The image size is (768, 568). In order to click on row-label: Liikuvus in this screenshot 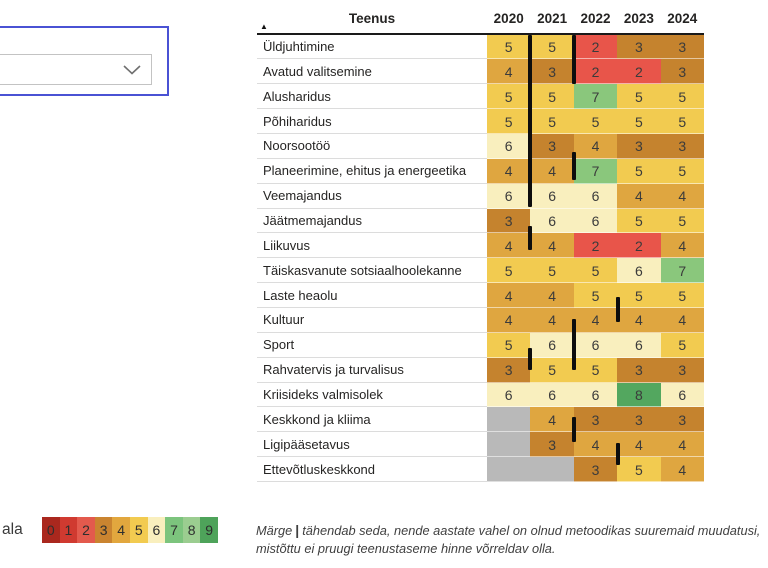, I will do `click(372, 246)`.